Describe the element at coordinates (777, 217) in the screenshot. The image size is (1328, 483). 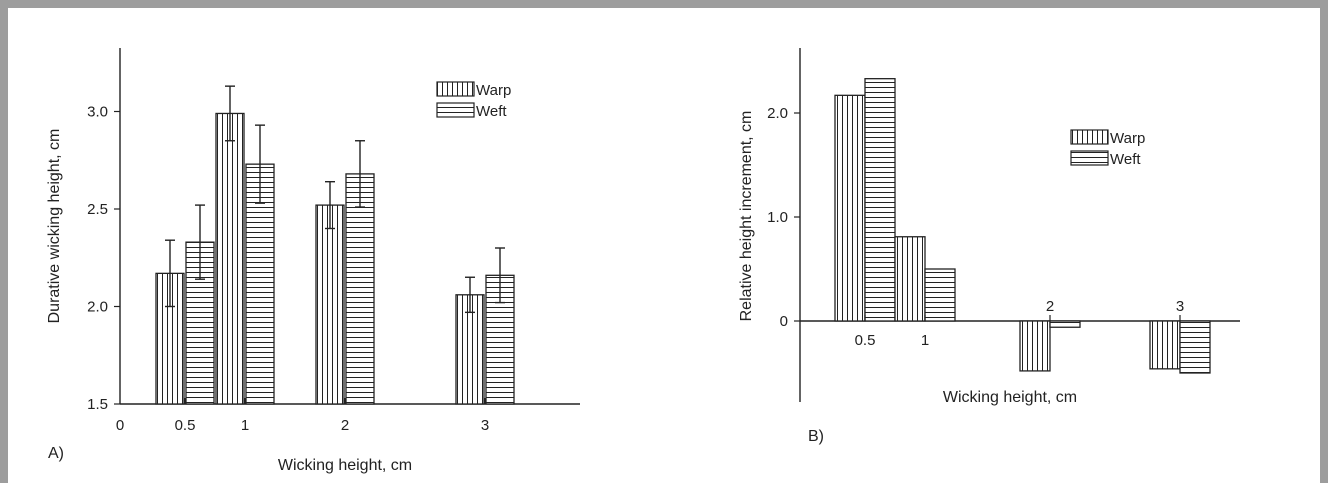
I see `chart-b-y-tick-label: 1.0` at that location.